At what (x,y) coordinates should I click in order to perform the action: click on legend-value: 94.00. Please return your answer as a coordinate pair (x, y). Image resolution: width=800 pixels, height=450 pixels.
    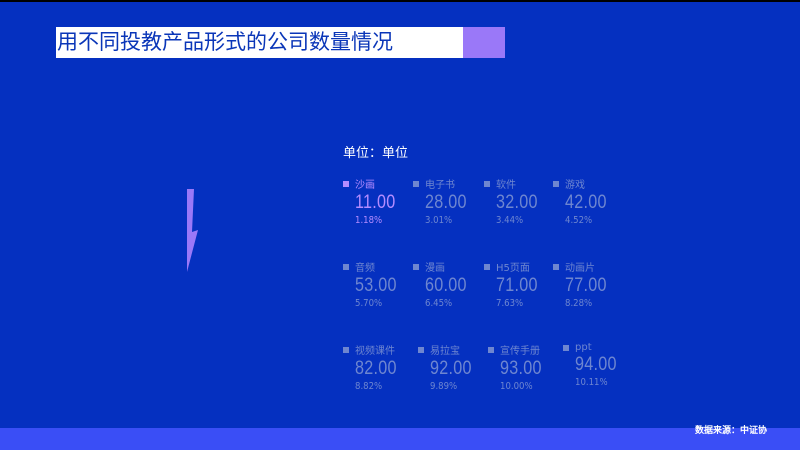
    Looking at the image, I should click on (596, 364).